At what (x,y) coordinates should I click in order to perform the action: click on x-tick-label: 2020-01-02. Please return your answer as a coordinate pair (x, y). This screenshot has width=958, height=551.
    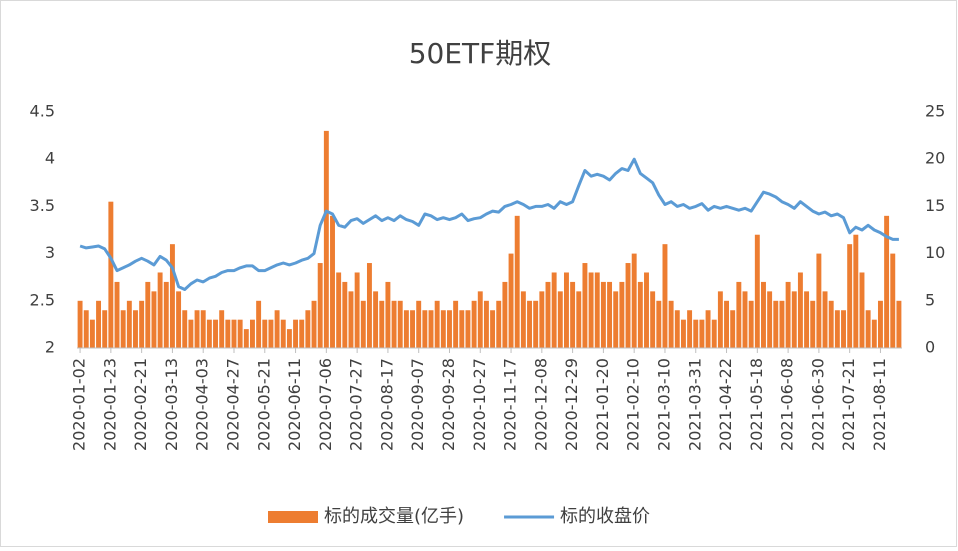
    Looking at the image, I should click on (79, 404).